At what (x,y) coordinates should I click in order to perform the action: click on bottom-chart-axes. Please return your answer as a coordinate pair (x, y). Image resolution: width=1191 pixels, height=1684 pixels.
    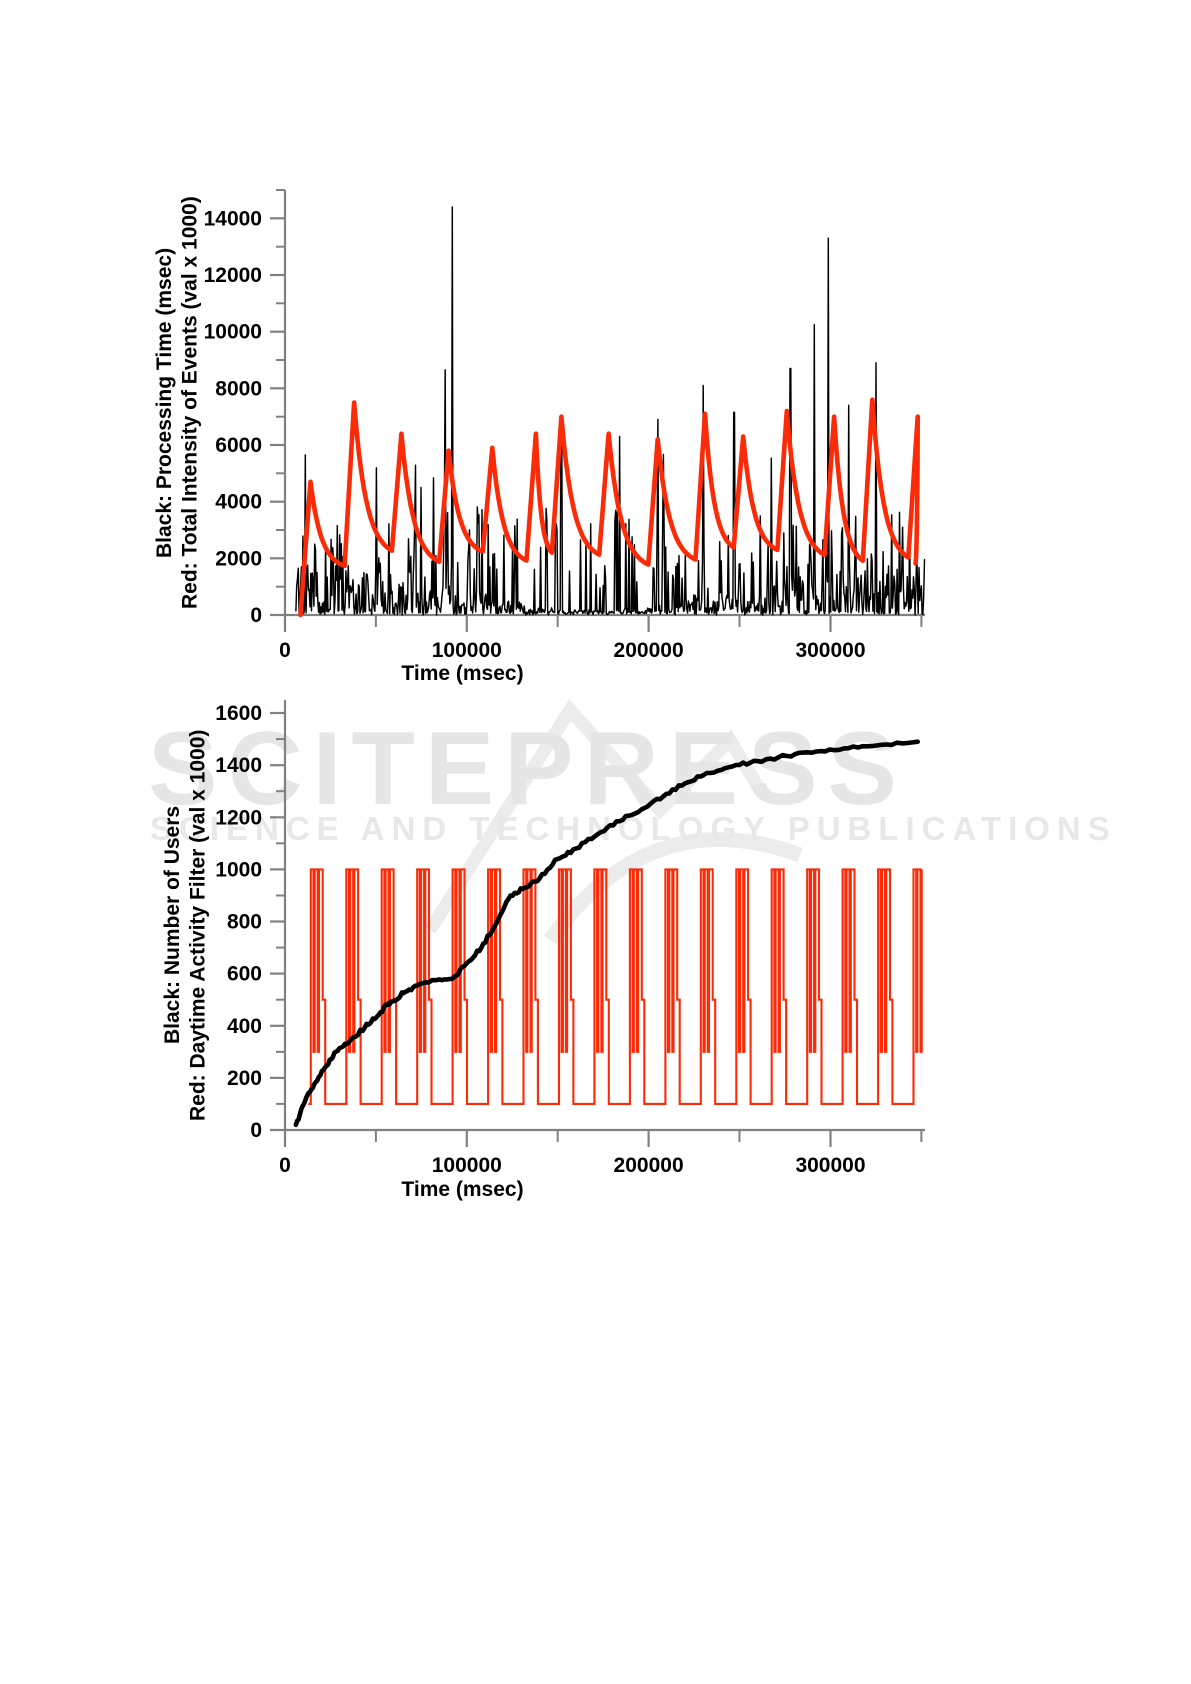
    Looking at the image, I should click on (597, 923).